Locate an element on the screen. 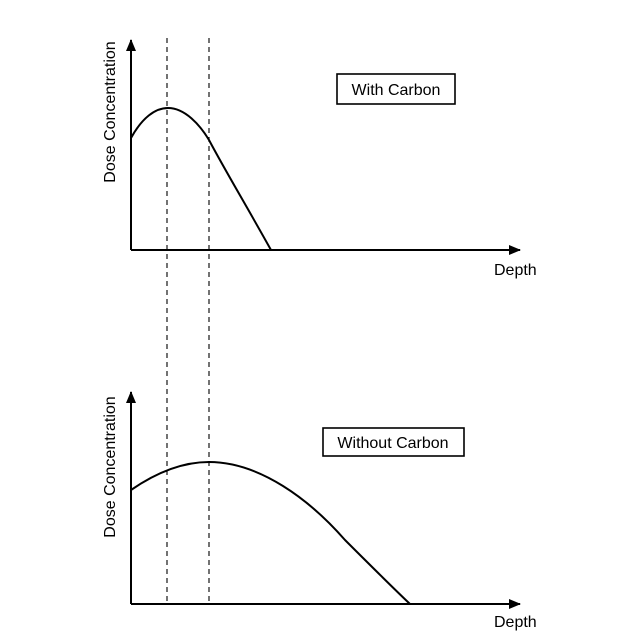  top-legend-label: With Carbon is located at coordinates (396, 90).